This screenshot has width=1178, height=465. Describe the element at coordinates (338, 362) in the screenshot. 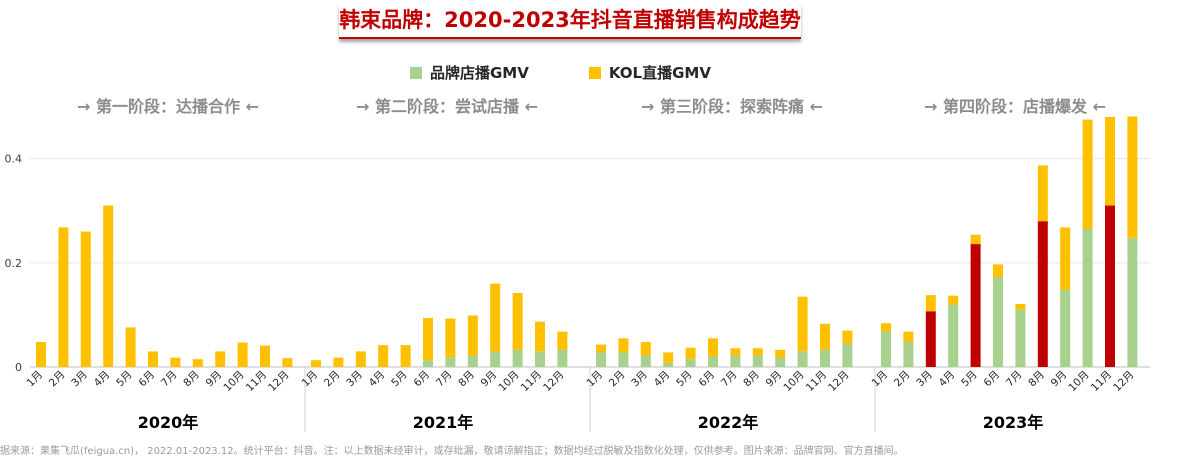

I see `bar-kol-2021年-2月` at that location.